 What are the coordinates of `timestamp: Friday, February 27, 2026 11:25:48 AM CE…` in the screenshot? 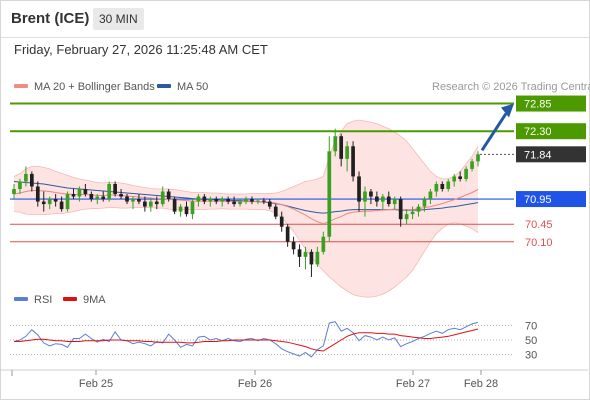 It's located at (141, 49).